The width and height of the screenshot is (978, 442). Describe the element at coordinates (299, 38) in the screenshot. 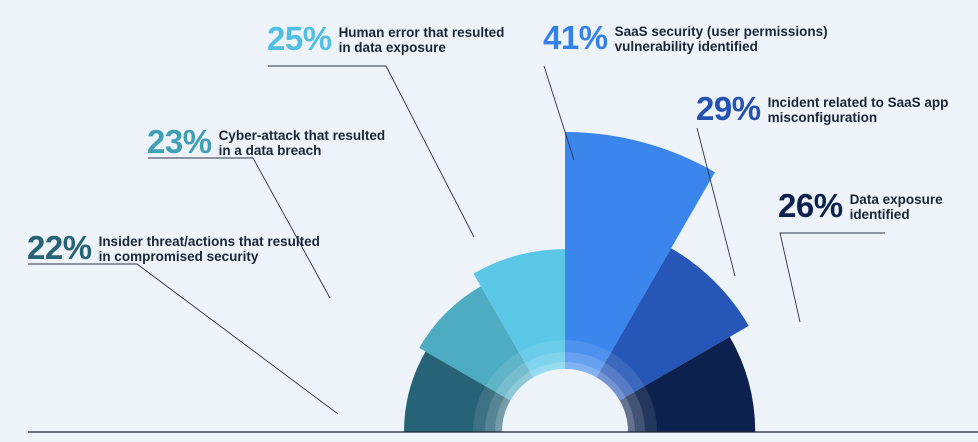

I see `percent-label: 25%` at that location.